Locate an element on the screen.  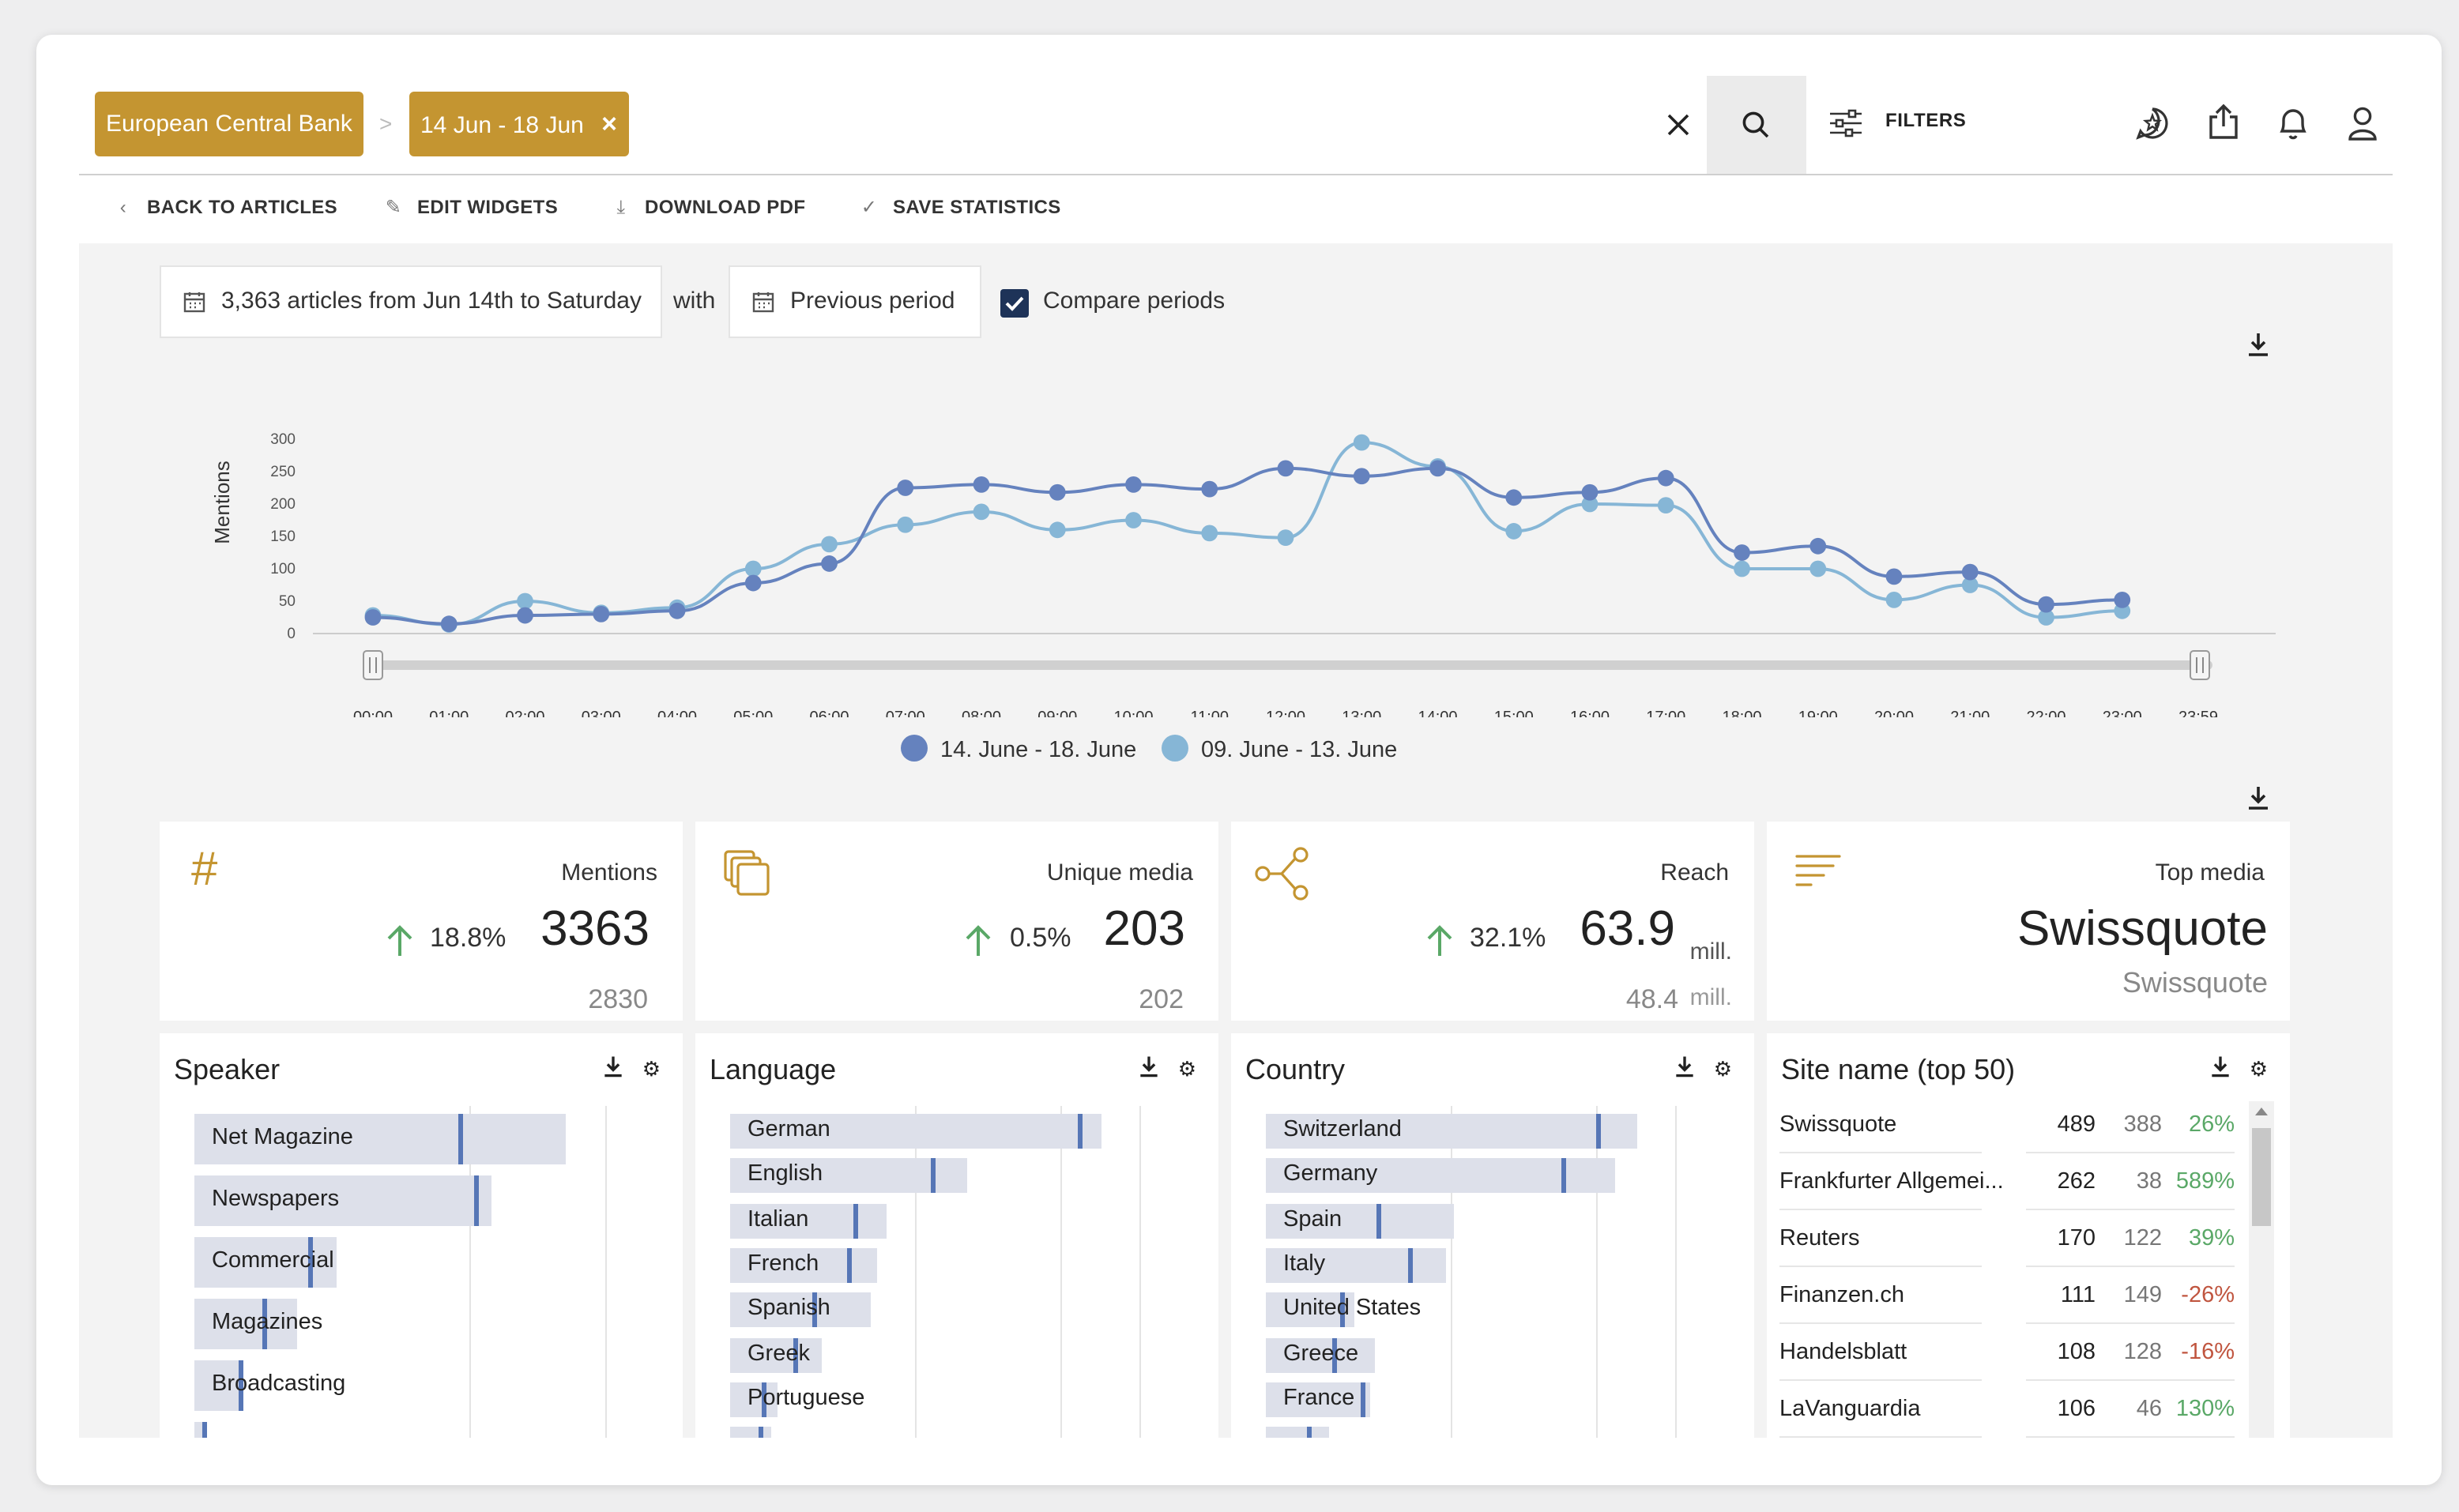
compare-period-selector: Previous period is located at coordinates (855, 301).